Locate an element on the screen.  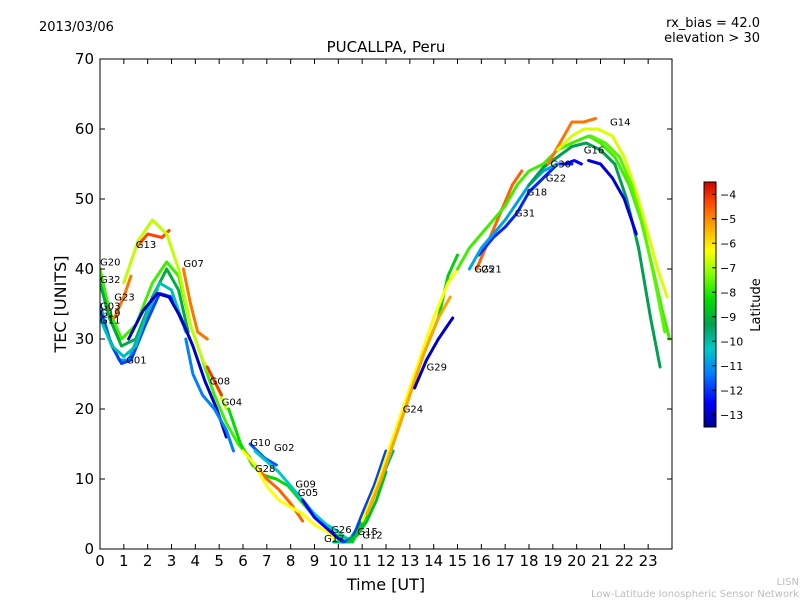
prn-label-g23: G23 is located at coordinates (124, 298).